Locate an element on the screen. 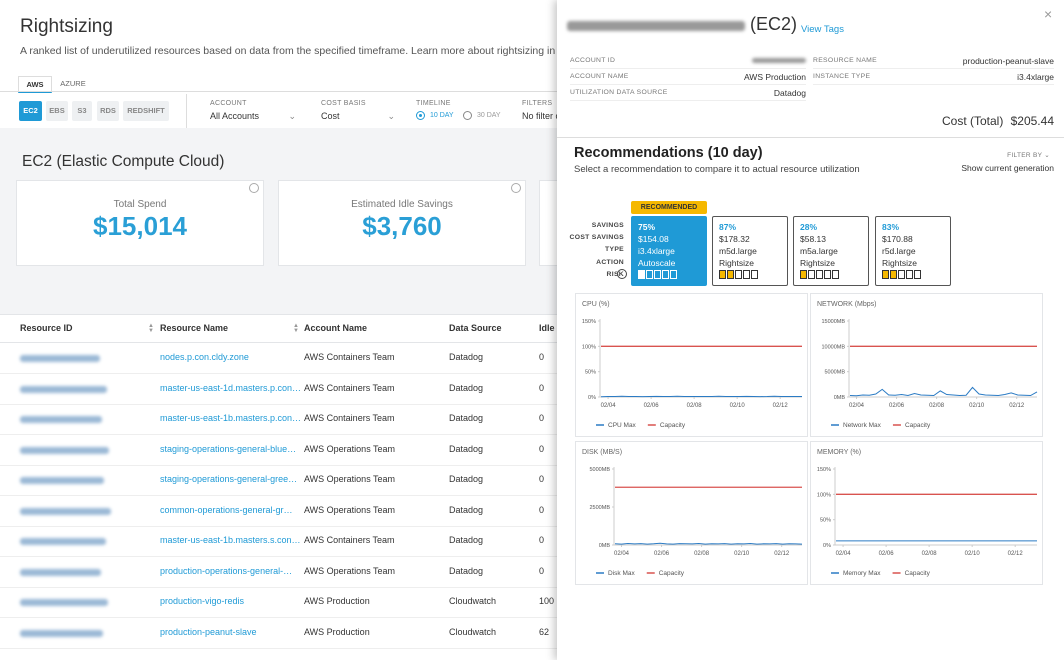 The width and height of the screenshot is (1064, 660). meta-value: production-peanut-slave is located at coordinates (1008, 61).